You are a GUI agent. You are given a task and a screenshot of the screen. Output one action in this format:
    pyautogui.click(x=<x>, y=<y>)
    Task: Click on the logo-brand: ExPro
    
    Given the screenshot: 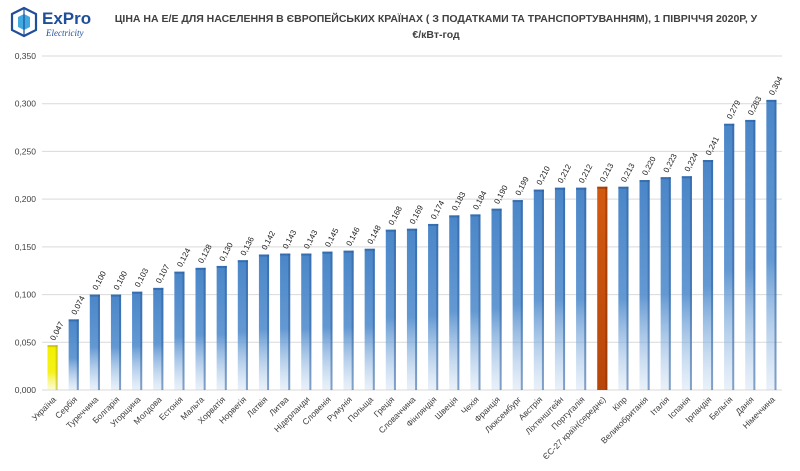 What is the action you would take?
    pyautogui.click(x=66, y=18)
    